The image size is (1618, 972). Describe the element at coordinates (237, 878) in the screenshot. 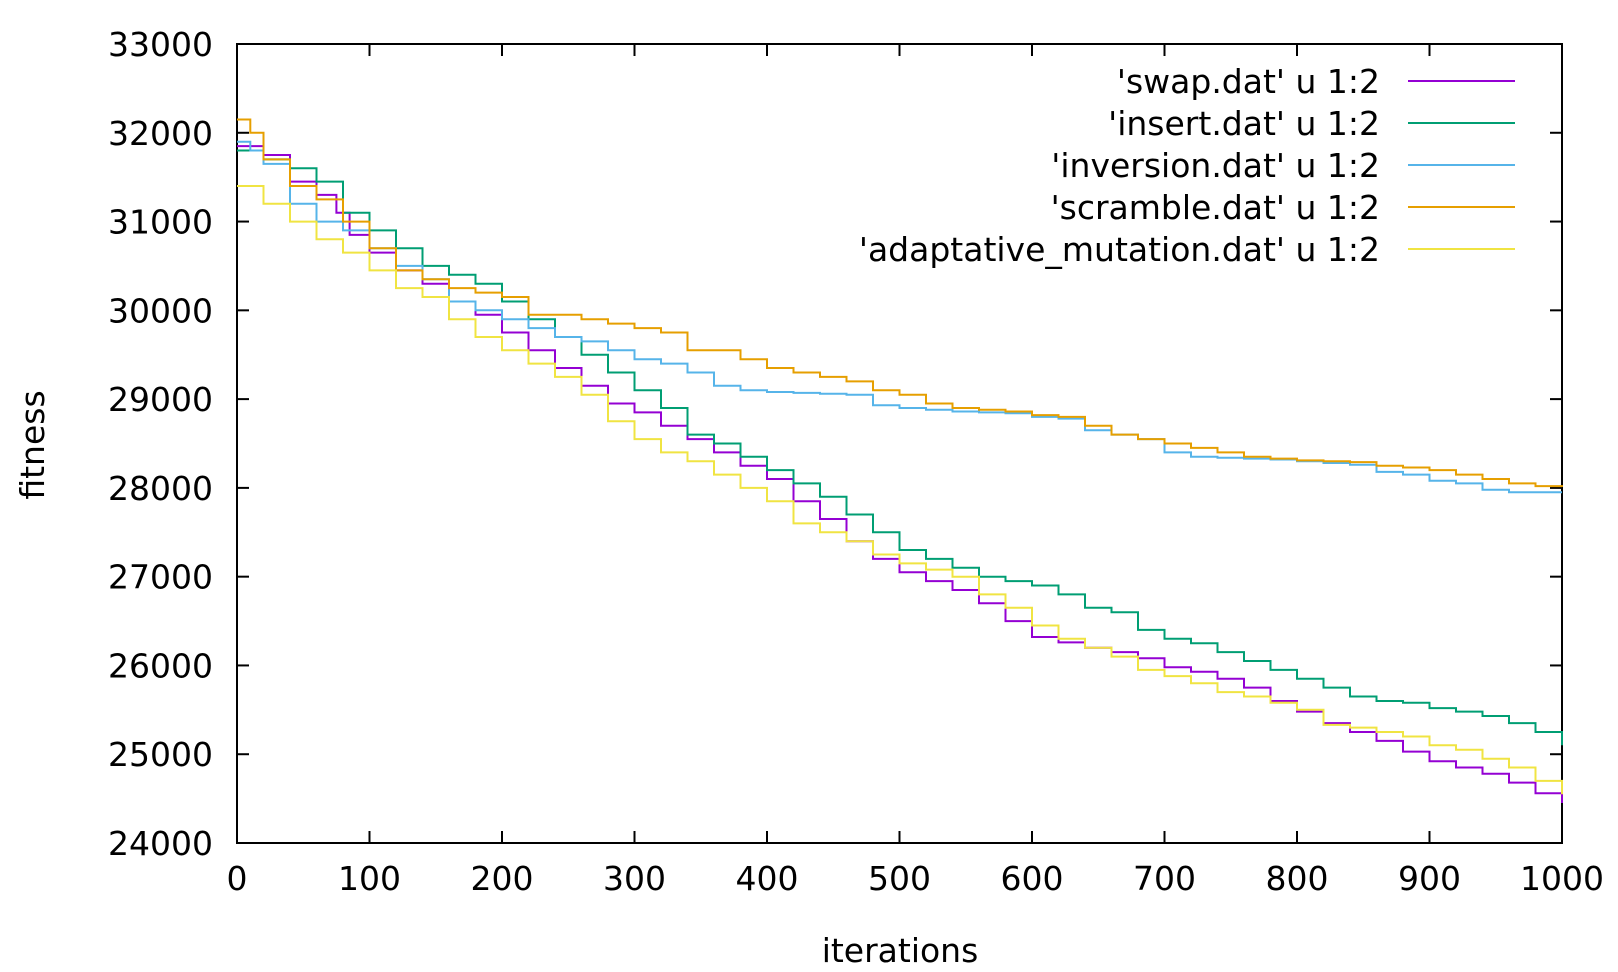

I see `x-tick-label: 0` at that location.